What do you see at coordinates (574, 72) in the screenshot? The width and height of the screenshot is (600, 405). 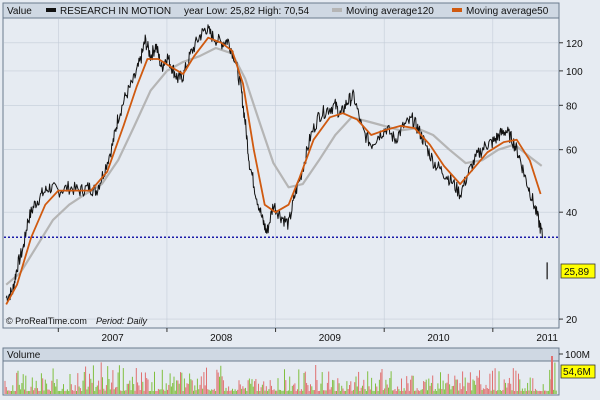 I see `y-tick-label: 100` at bounding box center [574, 72].